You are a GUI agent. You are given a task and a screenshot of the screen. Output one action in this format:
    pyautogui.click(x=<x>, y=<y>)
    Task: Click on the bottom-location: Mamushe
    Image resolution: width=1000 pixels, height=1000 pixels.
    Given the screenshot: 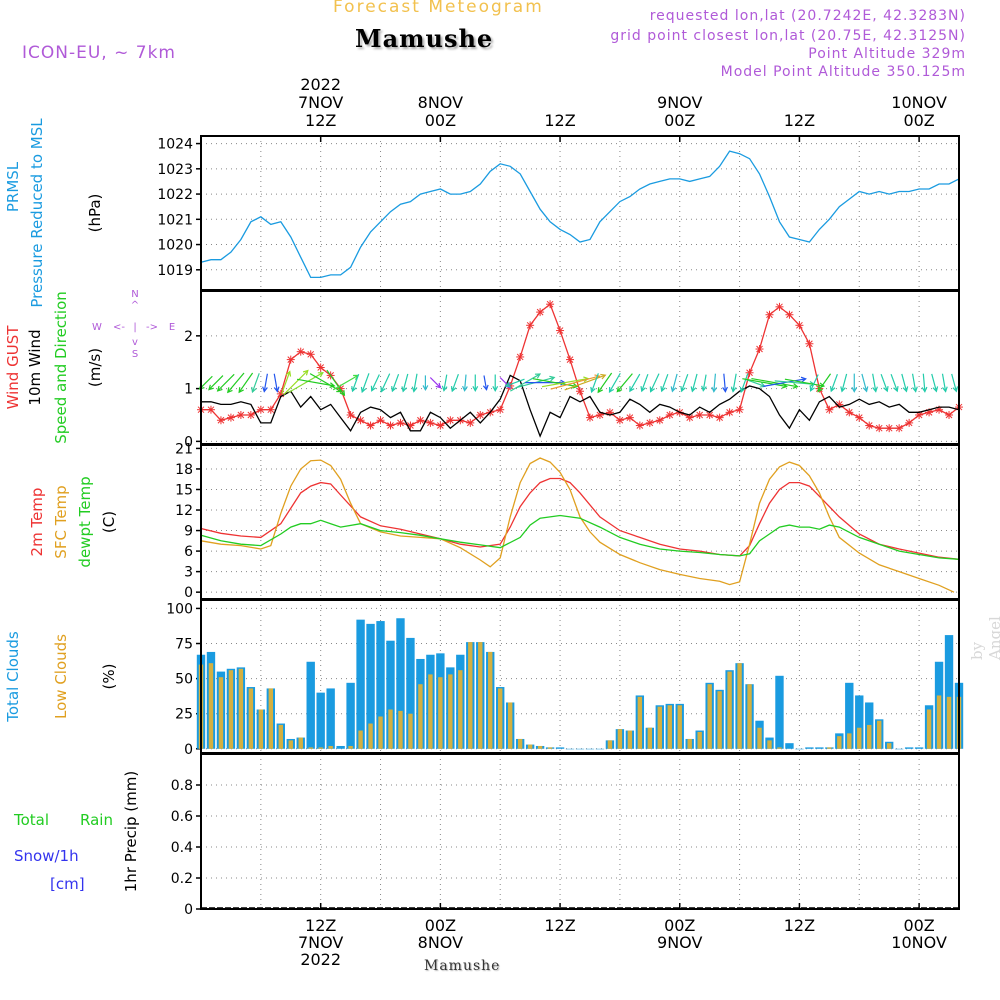 What is the action you would take?
    pyautogui.click(x=462, y=966)
    